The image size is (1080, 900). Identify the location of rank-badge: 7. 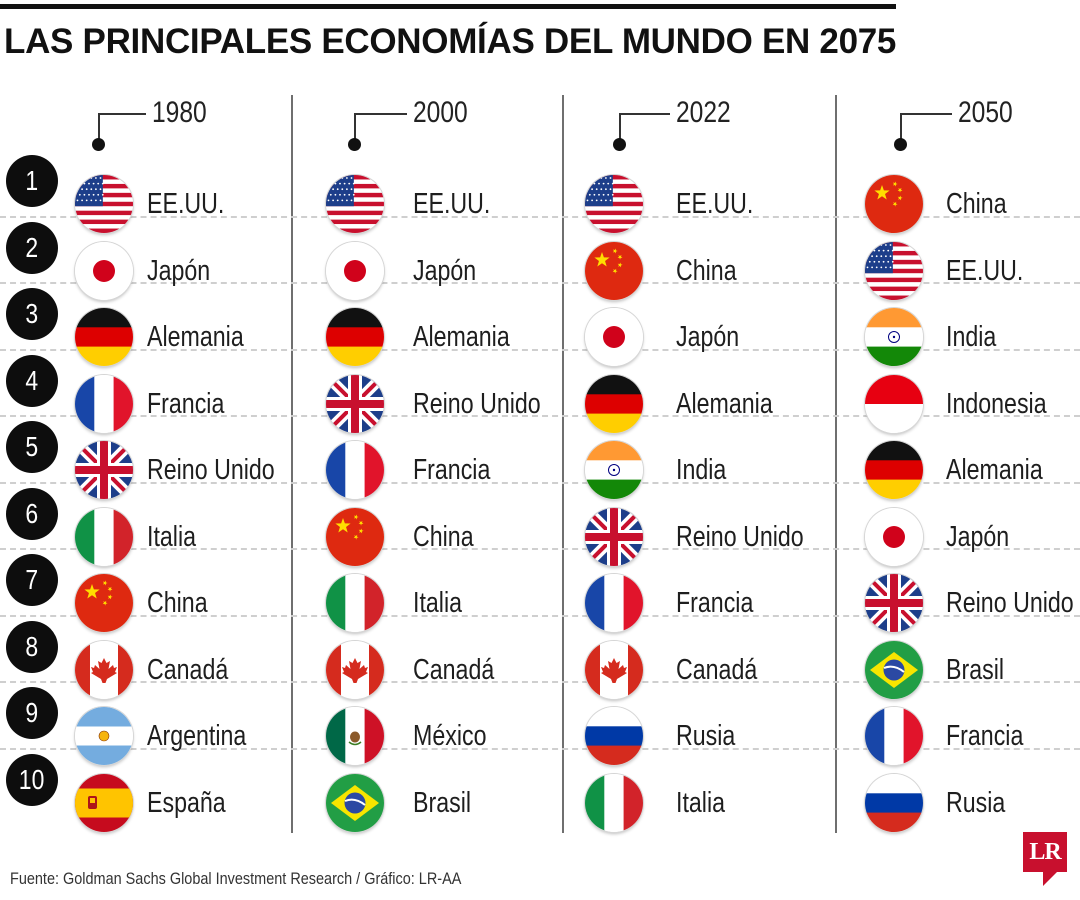
(32, 580).